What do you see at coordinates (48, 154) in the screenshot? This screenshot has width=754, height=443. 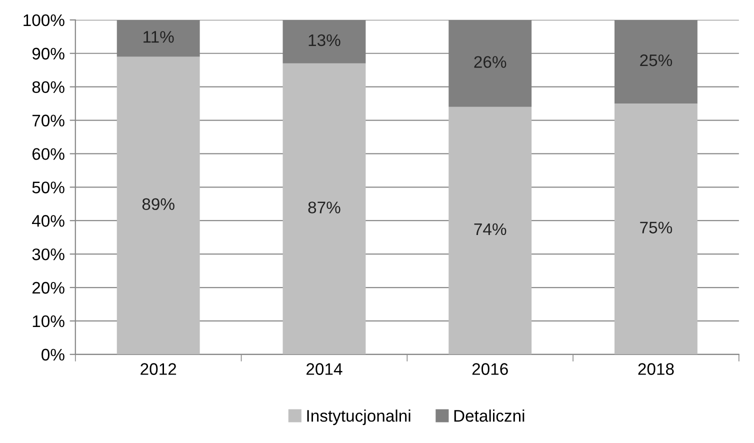 I see `y-tick-label: 60%` at bounding box center [48, 154].